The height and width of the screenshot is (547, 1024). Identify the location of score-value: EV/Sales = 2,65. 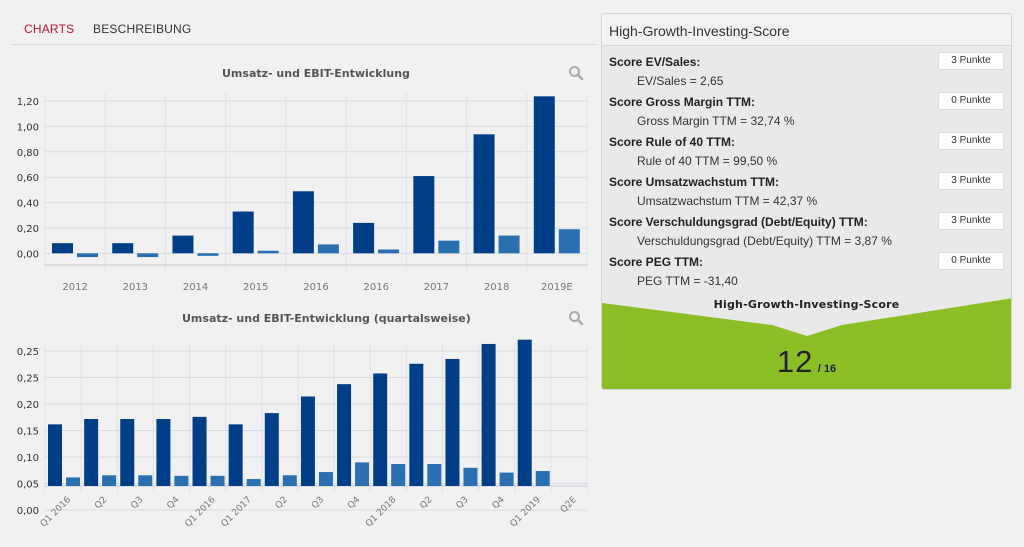
(680, 81).